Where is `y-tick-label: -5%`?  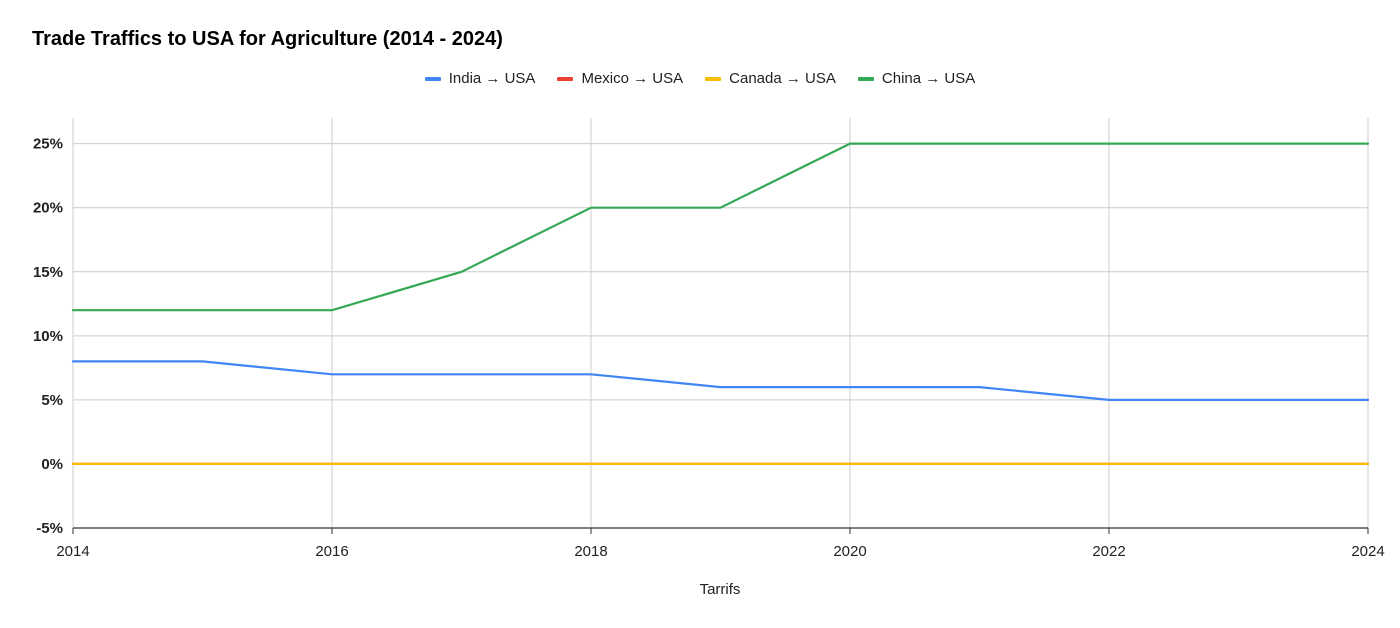 y-tick-label: -5% is located at coordinates (49, 528).